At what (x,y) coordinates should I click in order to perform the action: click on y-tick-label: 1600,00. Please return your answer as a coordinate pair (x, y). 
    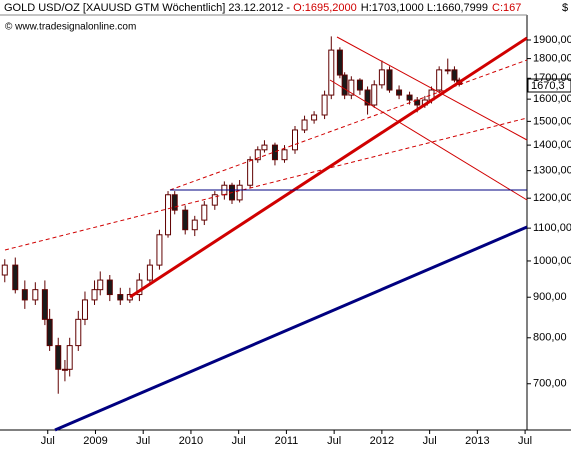
    Looking at the image, I should click on (552, 99).